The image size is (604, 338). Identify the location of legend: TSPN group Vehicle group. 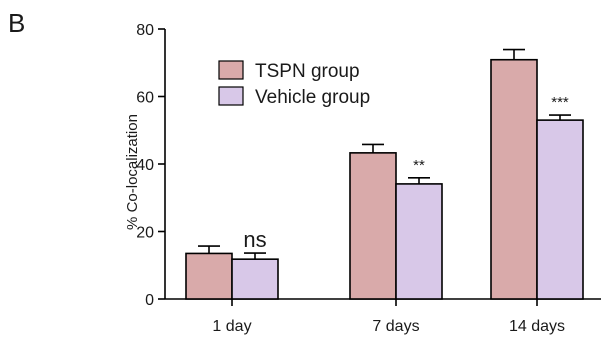
(294, 84).